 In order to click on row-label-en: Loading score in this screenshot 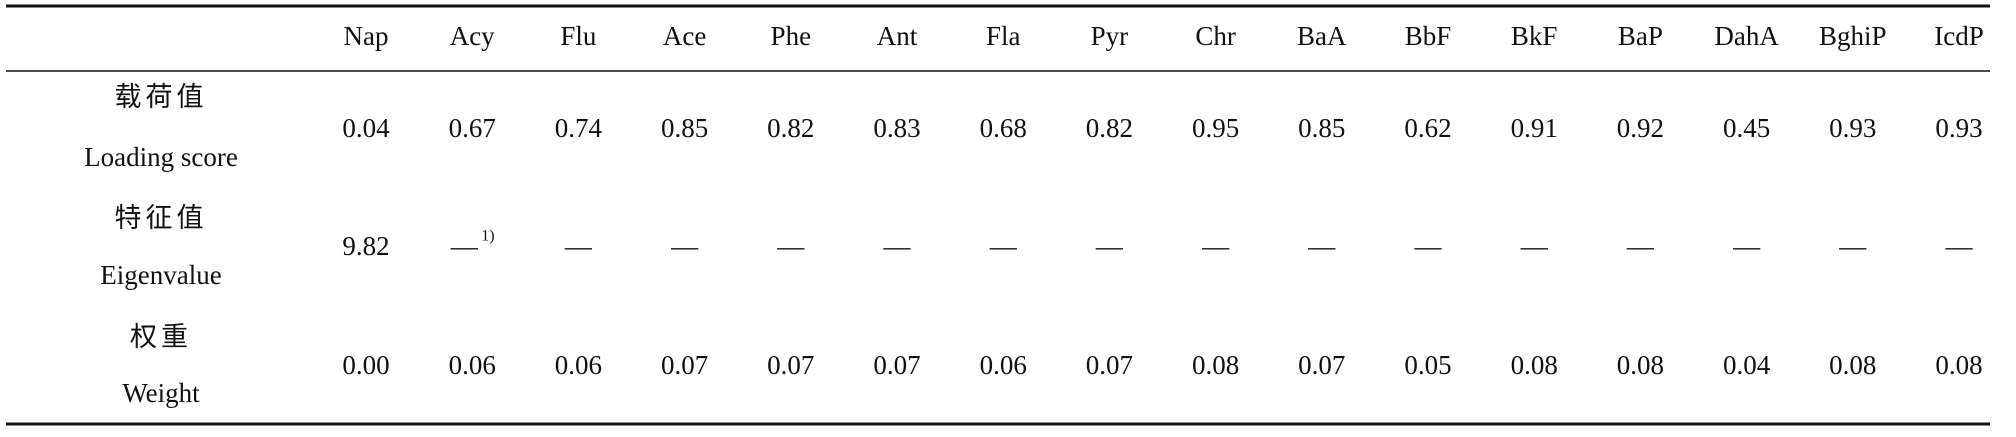, I will do `click(161, 157)`.